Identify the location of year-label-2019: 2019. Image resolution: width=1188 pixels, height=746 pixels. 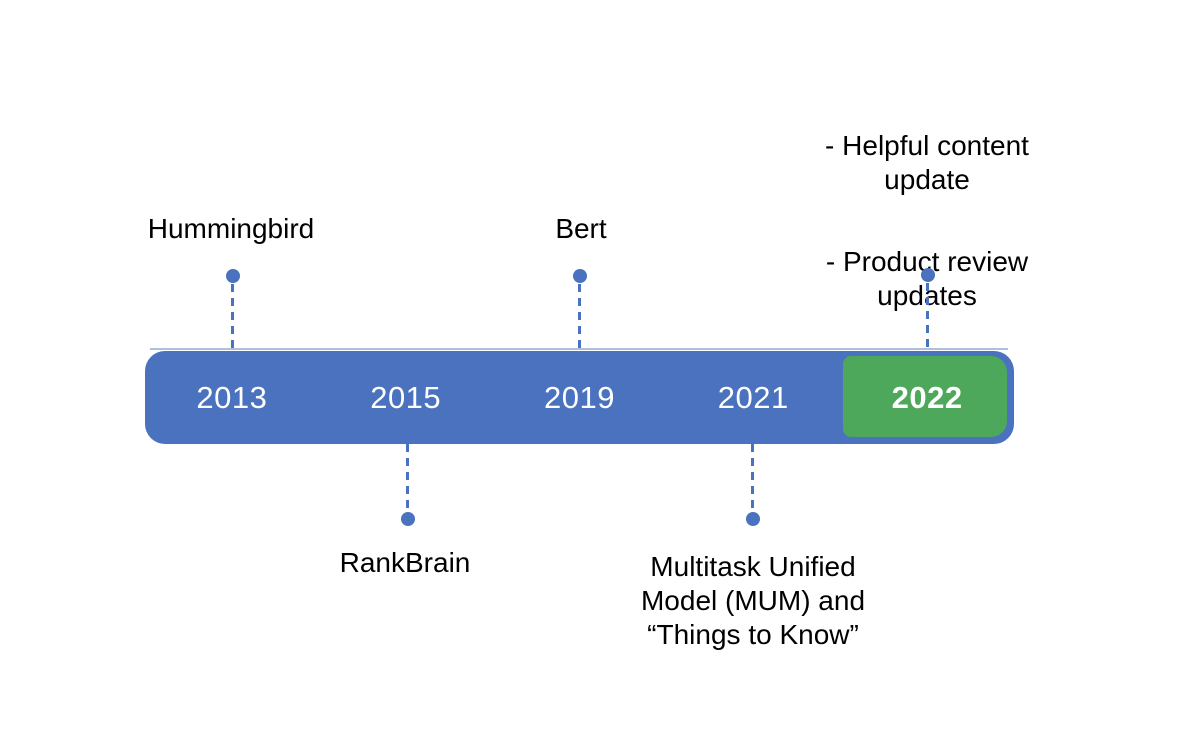
(579, 397).